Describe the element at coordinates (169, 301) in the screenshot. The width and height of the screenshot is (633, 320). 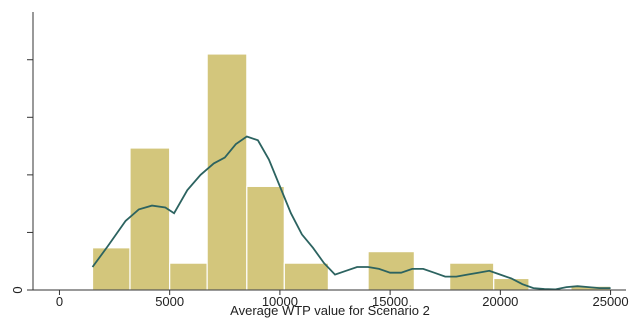
I see `x-tick-label-1: 5000` at that location.